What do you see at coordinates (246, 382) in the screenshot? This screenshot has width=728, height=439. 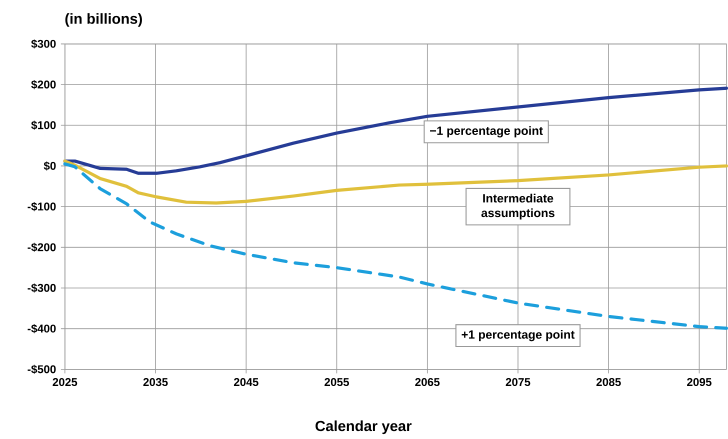 I see `x-tick-label: 2045` at bounding box center [246, 382].